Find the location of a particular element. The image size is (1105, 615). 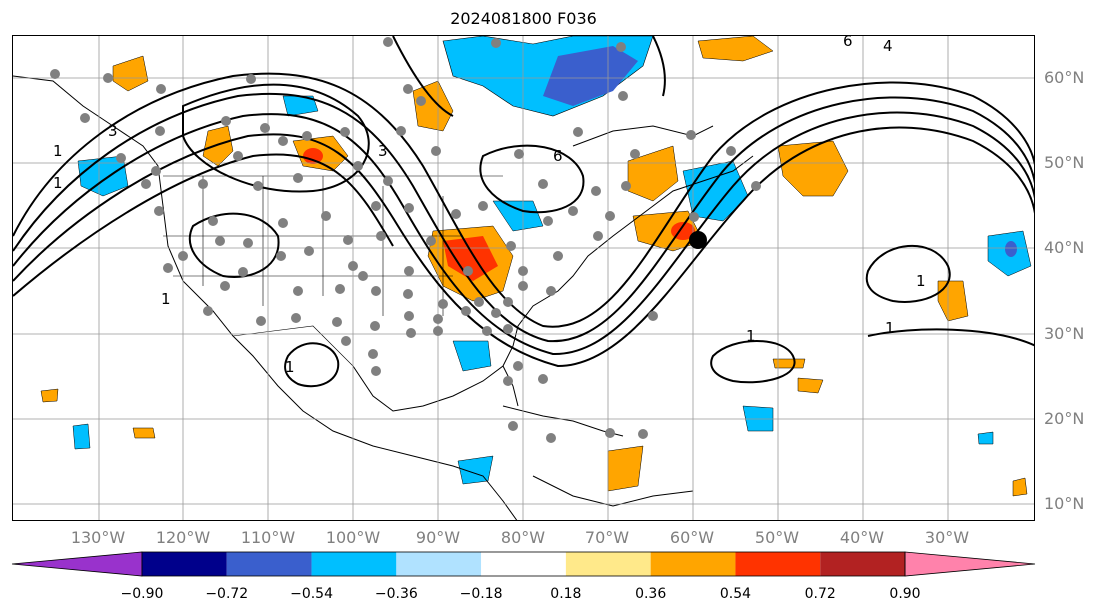

lon-label: 100°W is located at coordinates (353, 537).